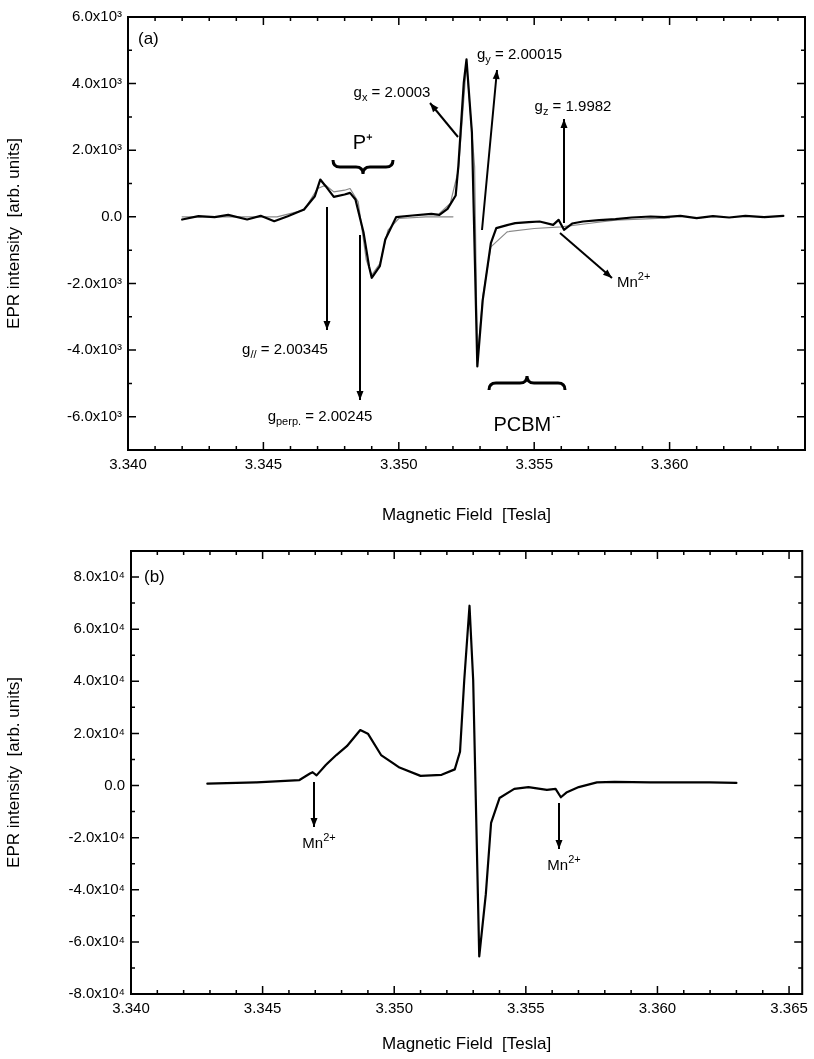 The width and height of the screenshot is (814, 1059). Describe the element at coordinates (96, 82) in the screenshot. I see `y-tick-label: 4.0x10³` at that location.